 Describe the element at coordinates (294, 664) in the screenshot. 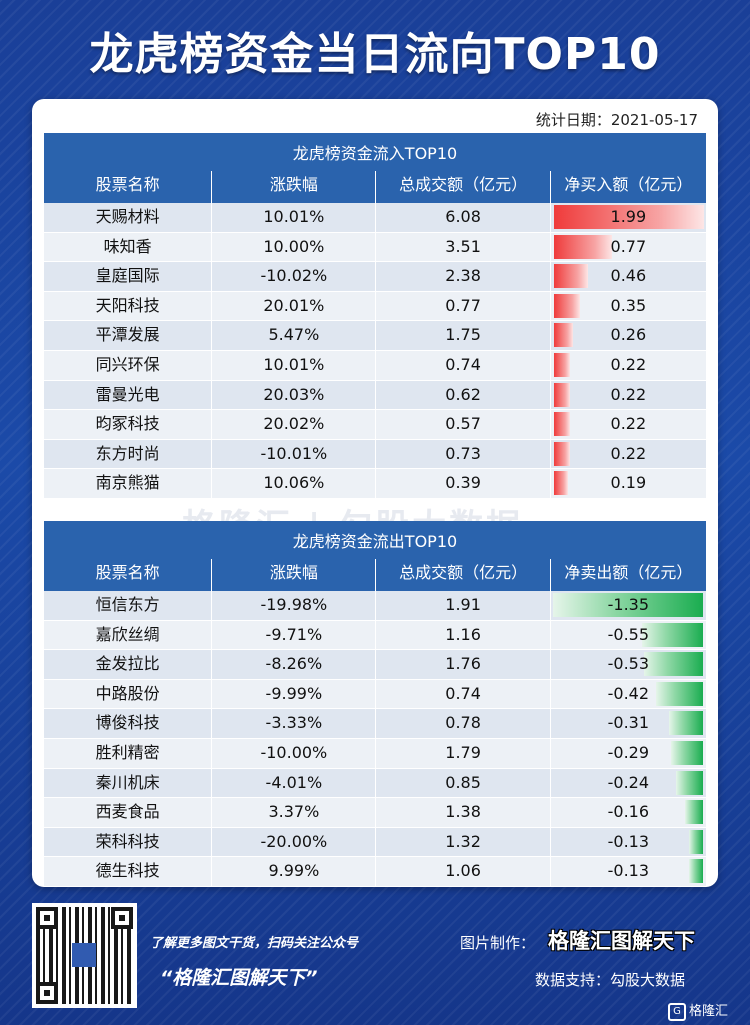

I see `change-pct: -8.26%` at that location.